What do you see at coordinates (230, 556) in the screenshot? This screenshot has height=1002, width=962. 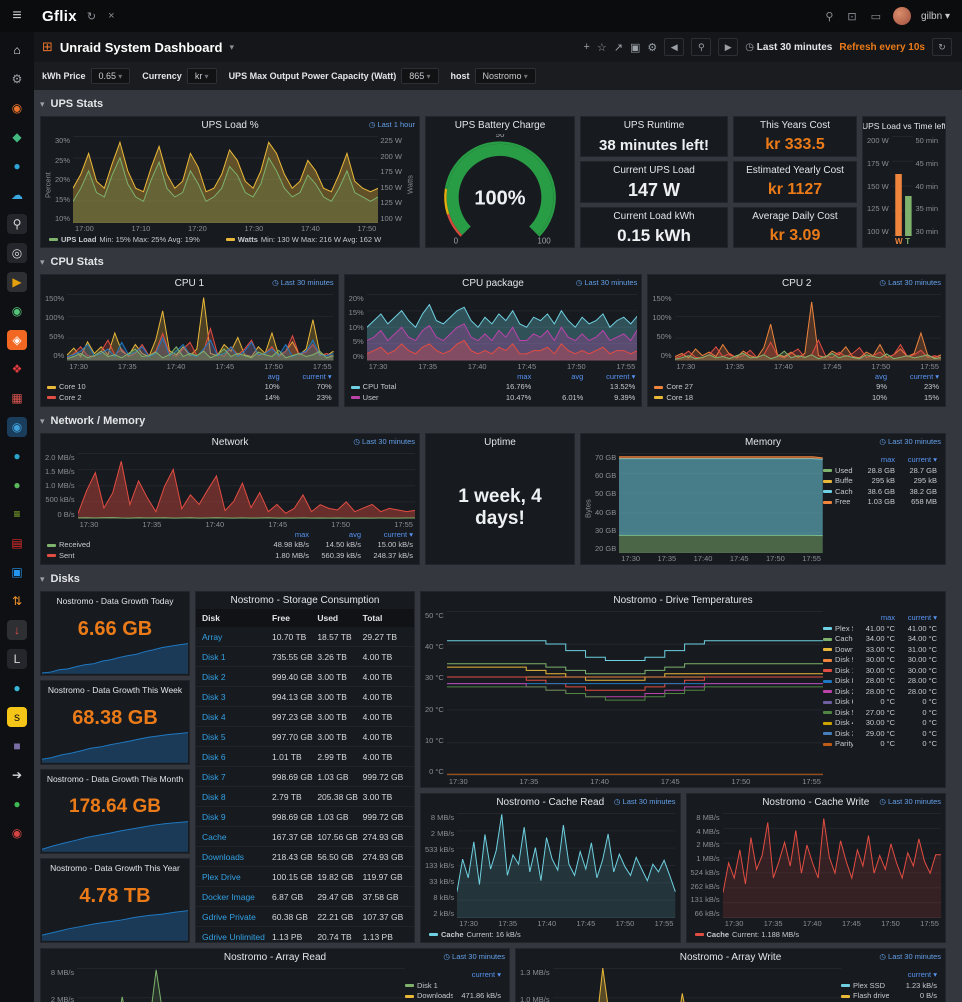 I see `legend-item: Sent 1.80 MB/s 560.39 kB/s 248.37 kB/s` at bounding box center [230, 556].